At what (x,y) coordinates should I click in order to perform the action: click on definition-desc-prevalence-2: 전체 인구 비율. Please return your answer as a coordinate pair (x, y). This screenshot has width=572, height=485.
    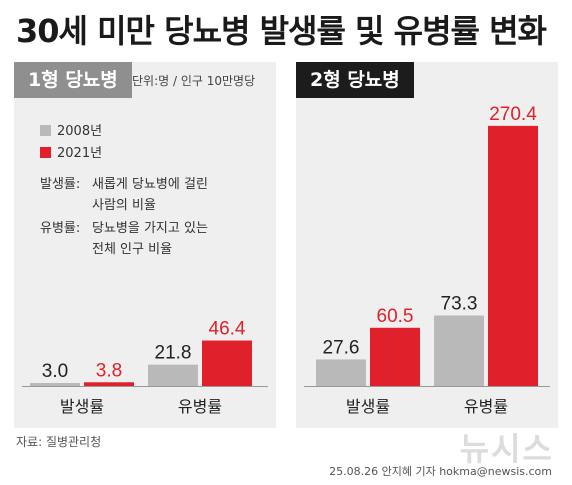
    Looking at the image, I should click on (132, 249).